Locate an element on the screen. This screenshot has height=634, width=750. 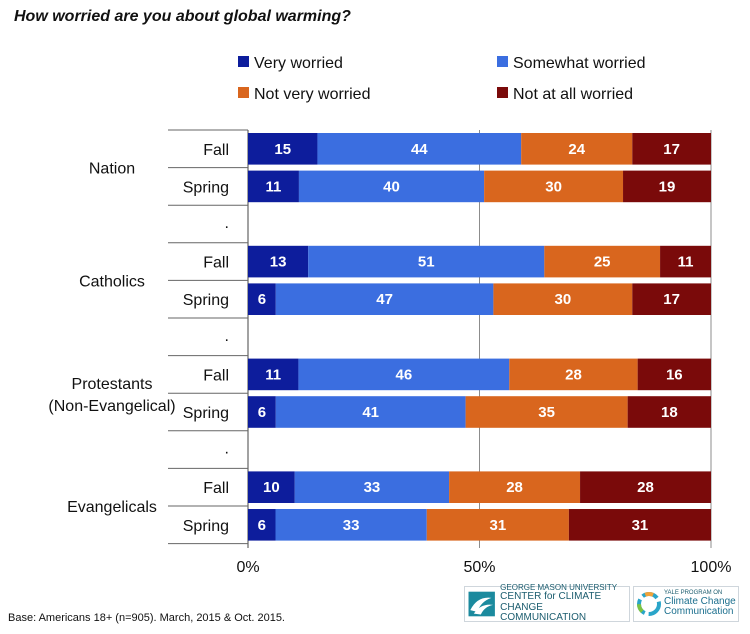
data-label: 44 is located at coordinates (419, 149).